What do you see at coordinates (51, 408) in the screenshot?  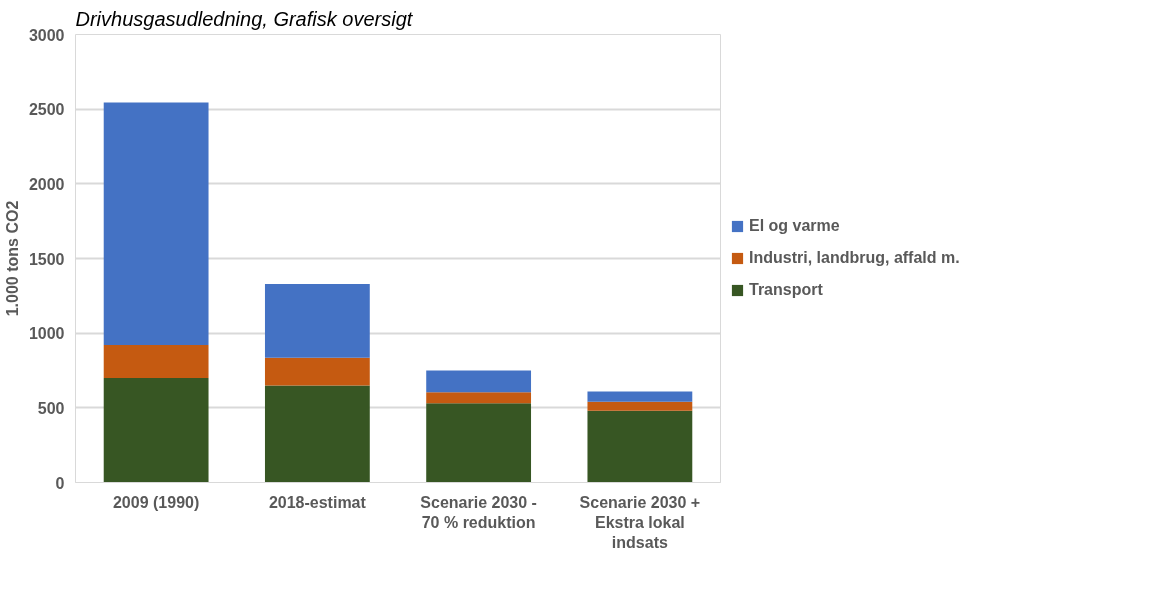 I see `y-tick-label: 500` at bounding box center [51, 408].